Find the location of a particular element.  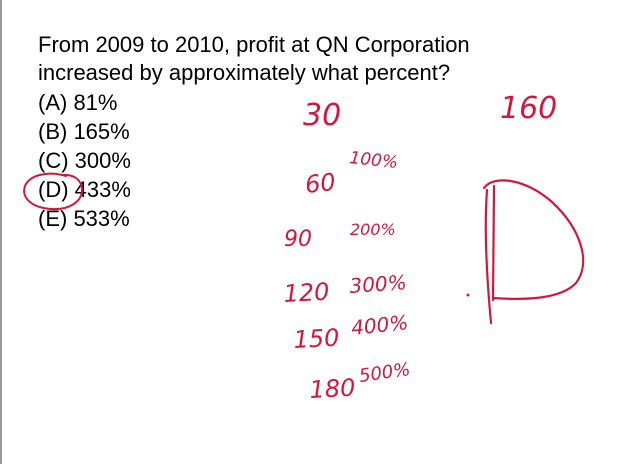

question-line-2: increased by approximately what percent? is located at coordinates (244, 72).